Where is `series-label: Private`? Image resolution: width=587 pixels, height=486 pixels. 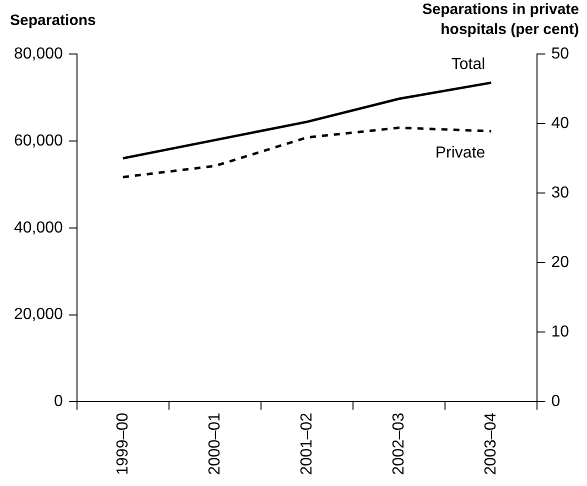
series-label: Private is located at coordinates (460, 153).